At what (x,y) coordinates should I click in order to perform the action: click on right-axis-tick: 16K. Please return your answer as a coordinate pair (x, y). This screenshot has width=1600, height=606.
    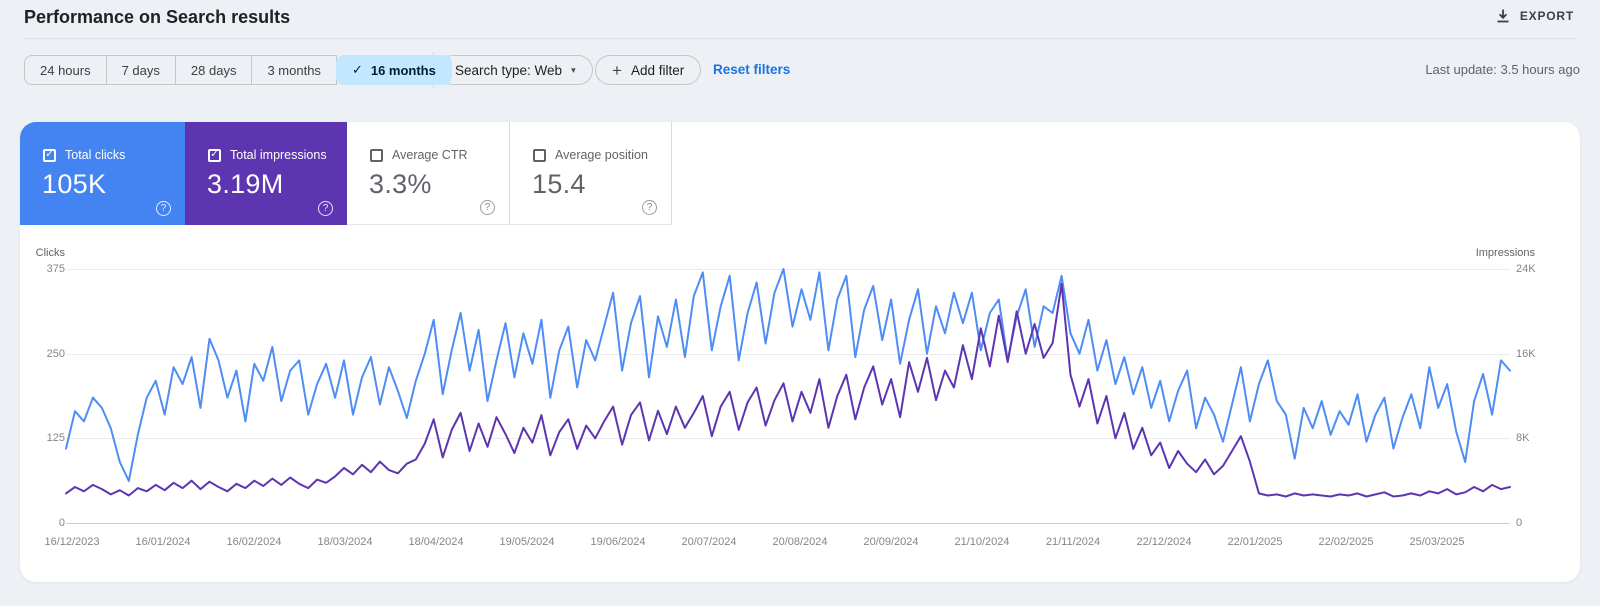
    Looking at the image, I should click on (1526, 354).